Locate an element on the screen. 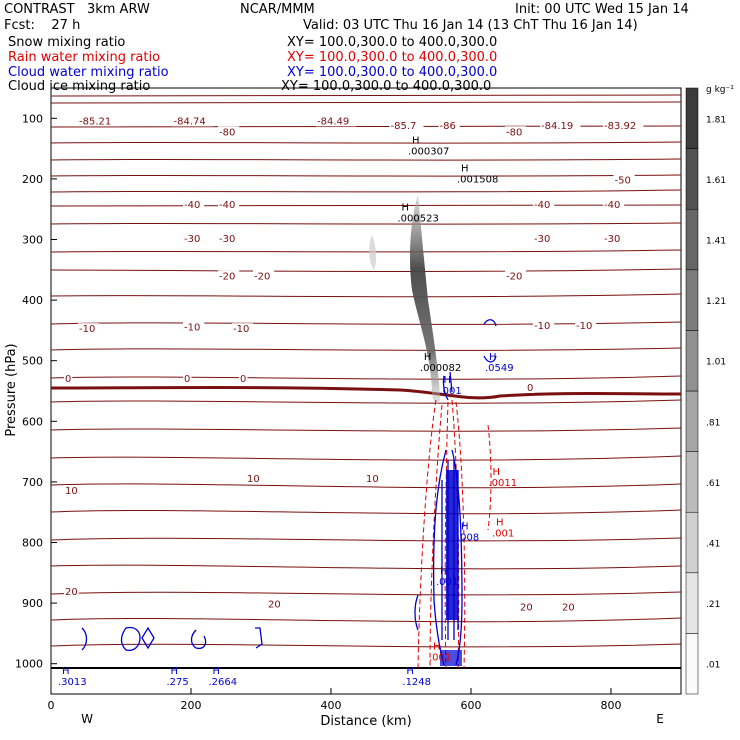 This screenshot has width=740, height=740. isotherm-label: -20 is located at coordinates (262, 276).